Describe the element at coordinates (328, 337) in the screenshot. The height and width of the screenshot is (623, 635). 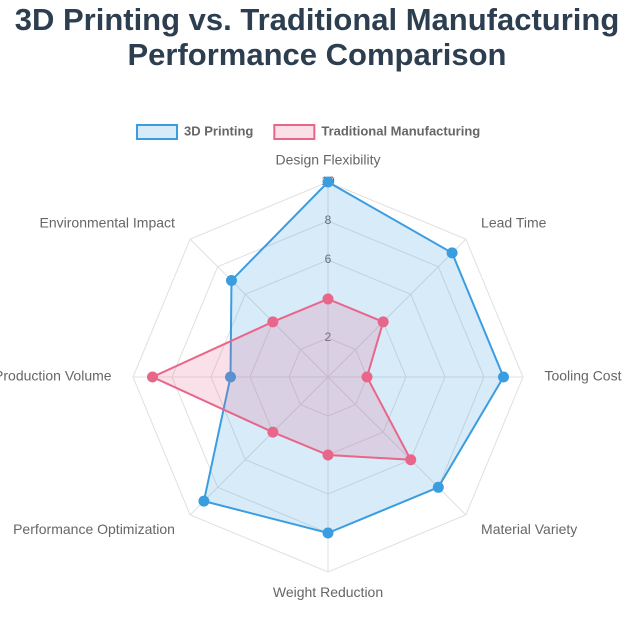
I see `r-tick-label: 2` at that location.